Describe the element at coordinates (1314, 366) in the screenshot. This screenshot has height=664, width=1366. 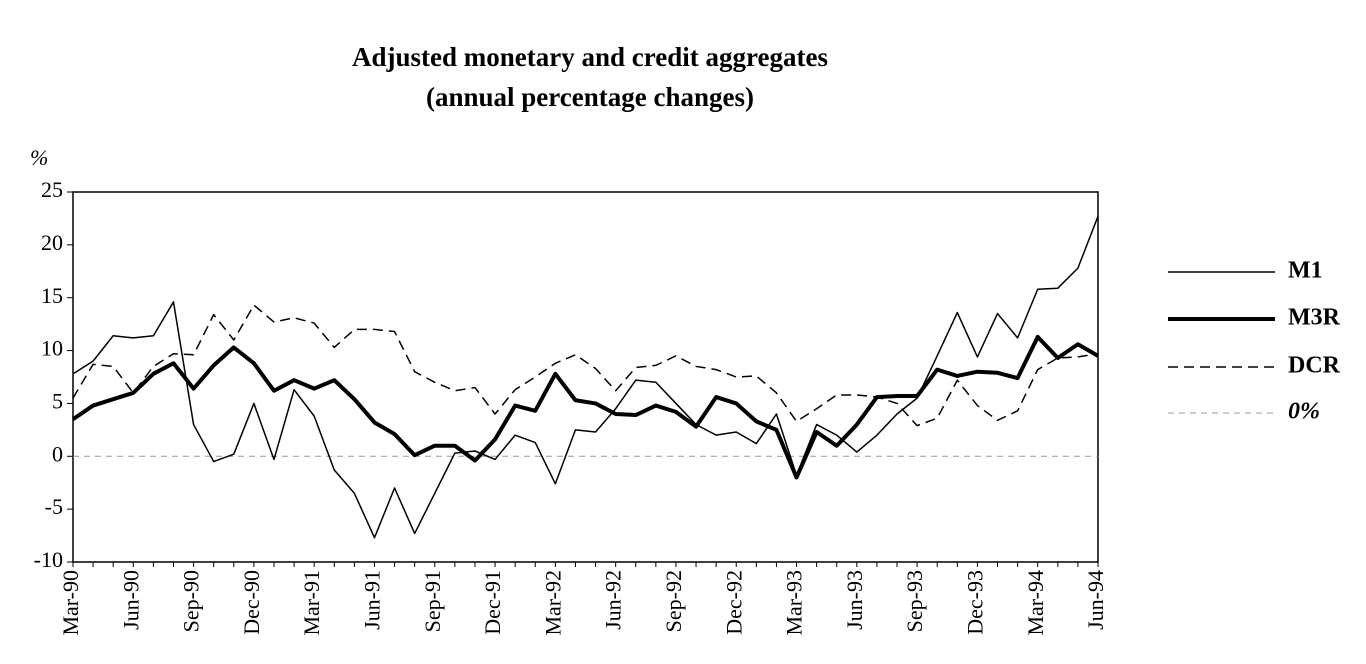
I see `legend-label: DCR` at that location.